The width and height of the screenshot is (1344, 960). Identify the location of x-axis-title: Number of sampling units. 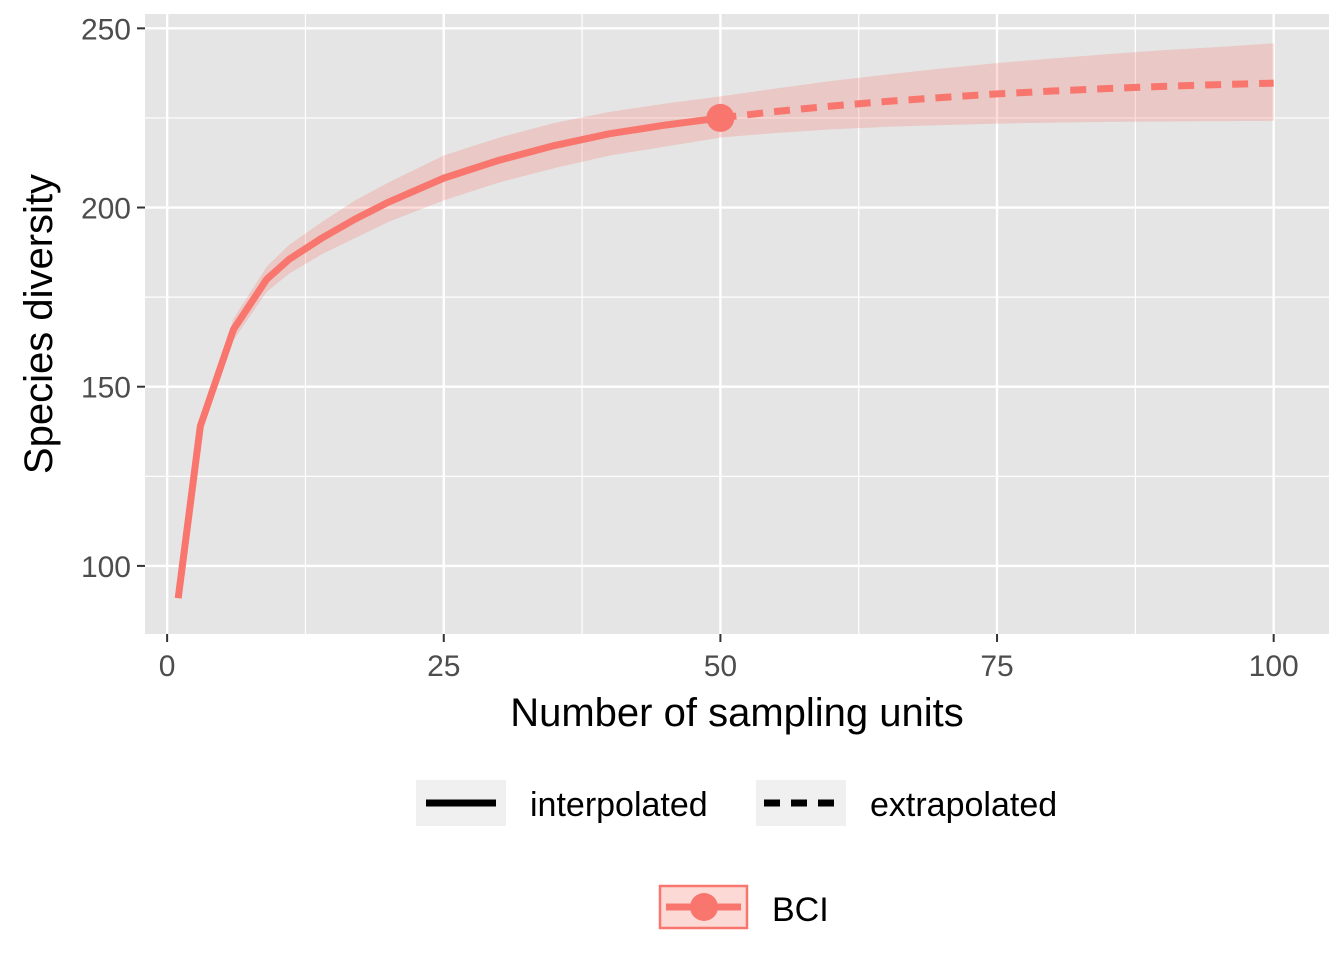
(737, 713).